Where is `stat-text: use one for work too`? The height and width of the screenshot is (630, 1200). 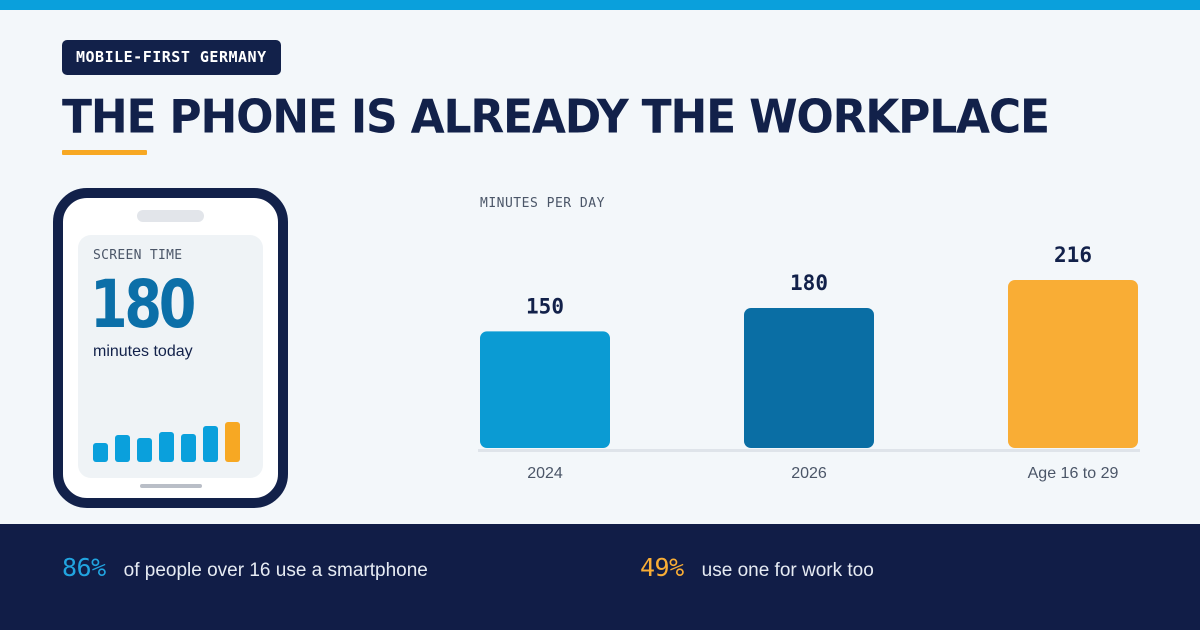 stat-text: use one for work too is located at coordinates (787, 570).